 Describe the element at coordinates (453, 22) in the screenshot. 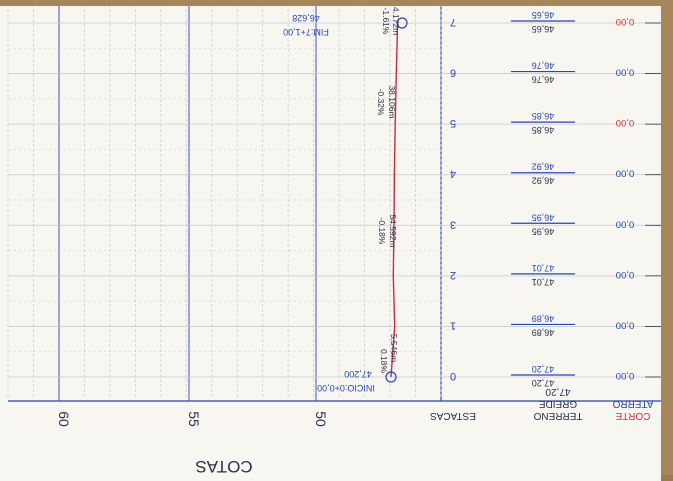

I see `station-label-7: 7` at that location.